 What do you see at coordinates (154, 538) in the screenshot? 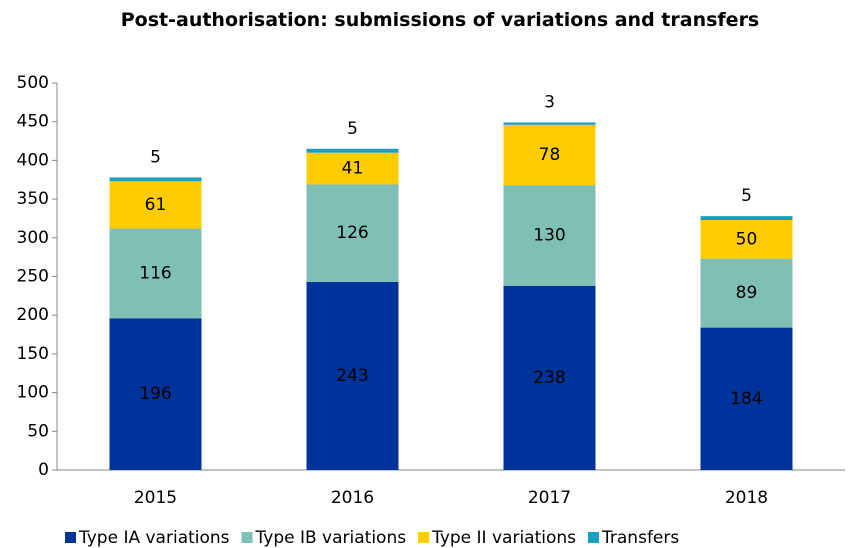
I see `legend-label: Type IA variations` at bounding box center [154, 538].